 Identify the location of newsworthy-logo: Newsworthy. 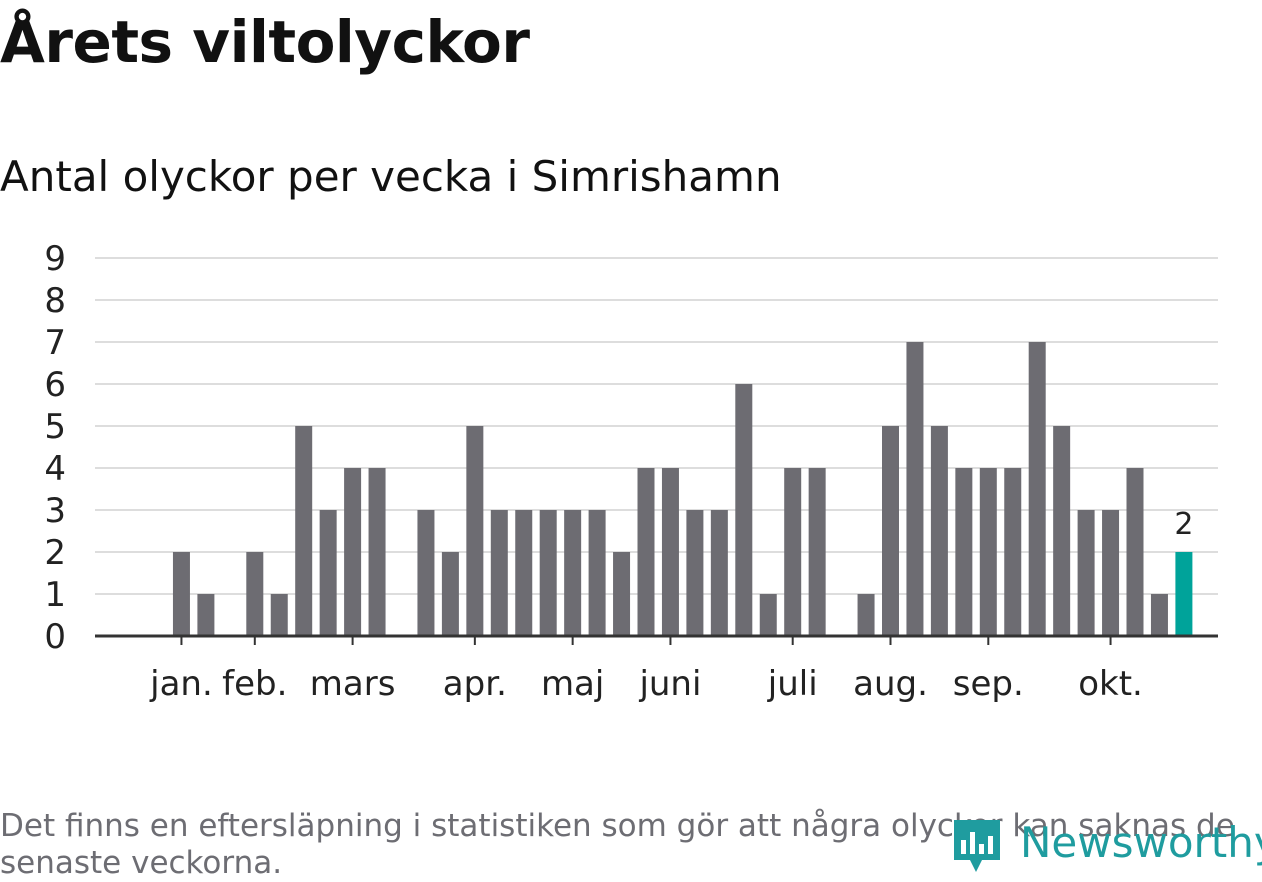
(1106, 846).